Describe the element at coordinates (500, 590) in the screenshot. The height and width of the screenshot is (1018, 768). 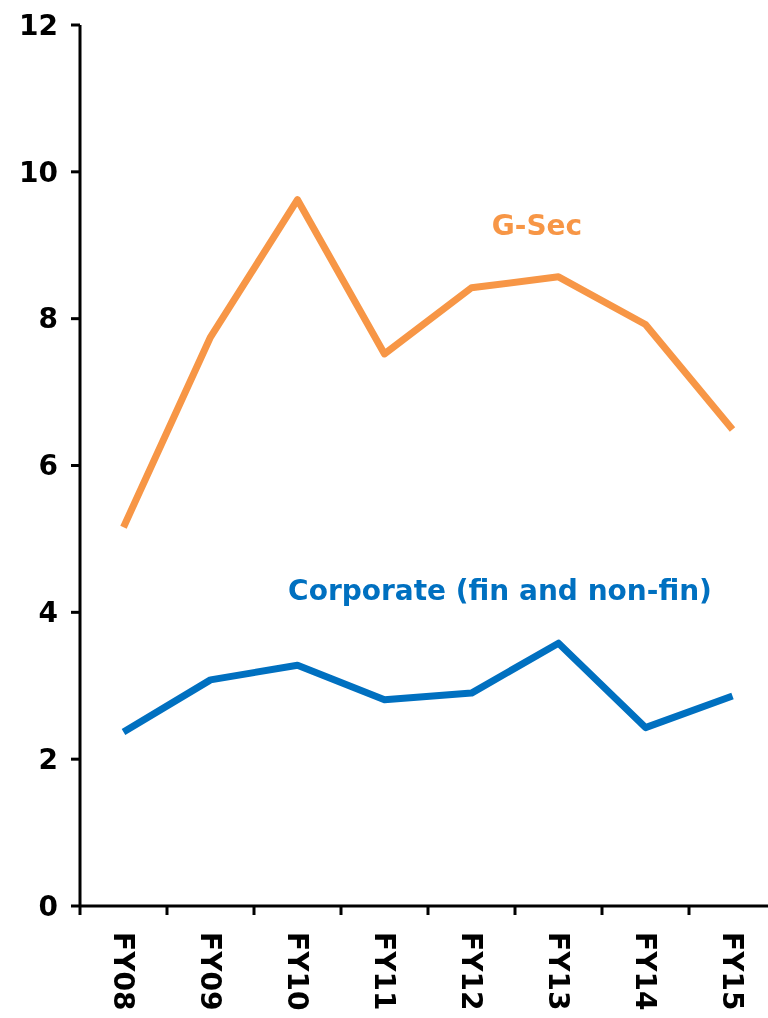
I see `text: Corporate (fin and non-fin)` at that location.